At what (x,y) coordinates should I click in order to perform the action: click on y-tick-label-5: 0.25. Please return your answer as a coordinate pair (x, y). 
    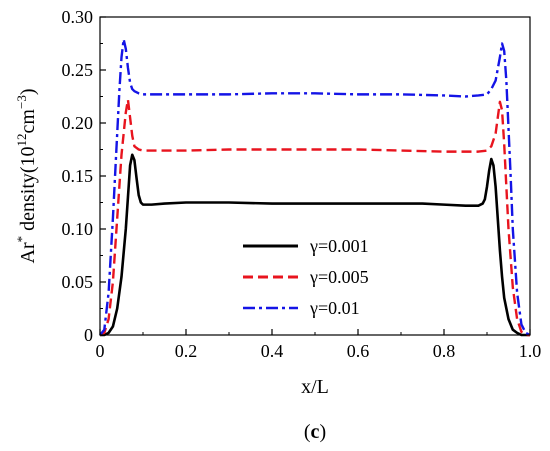
    Looking at the image, I should click on (78, 70).